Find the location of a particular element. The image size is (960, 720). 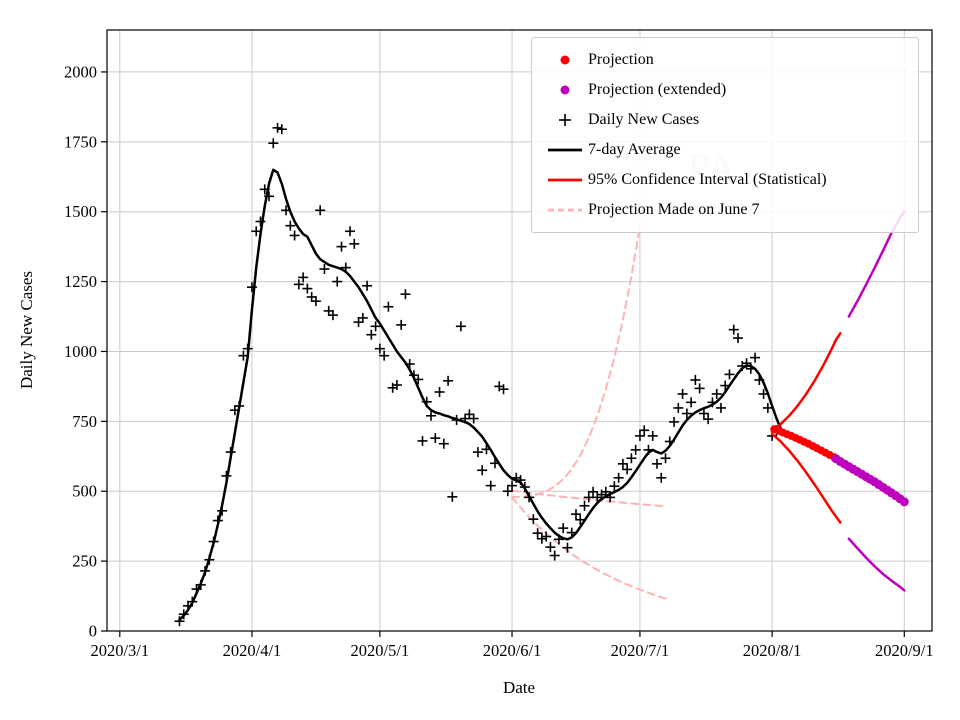

series-ci-upper is located at coordinates (806, 382).